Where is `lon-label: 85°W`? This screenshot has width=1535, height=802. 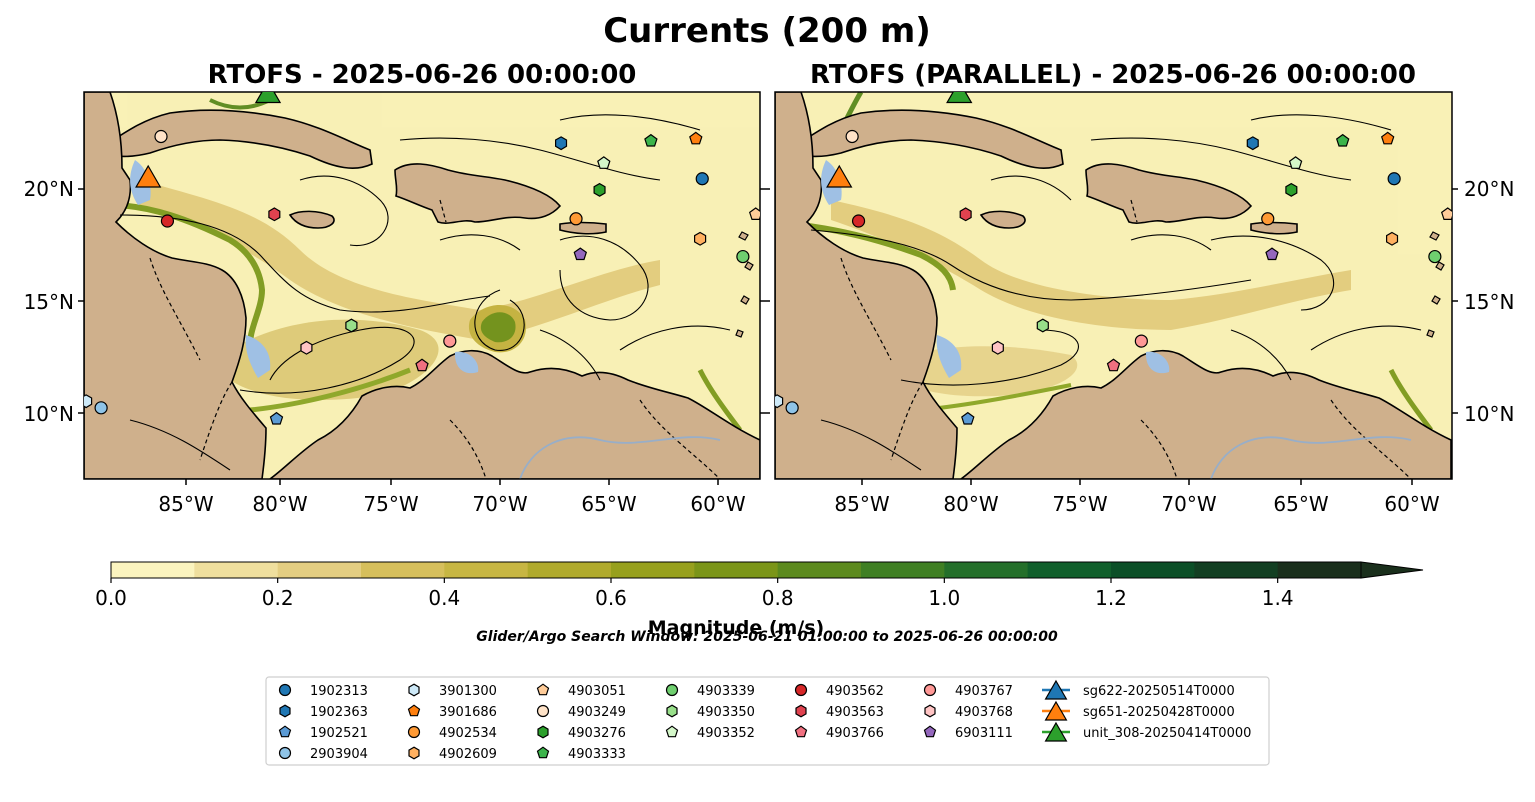 lon-label: 85°W is located at coordinates (185, 504).